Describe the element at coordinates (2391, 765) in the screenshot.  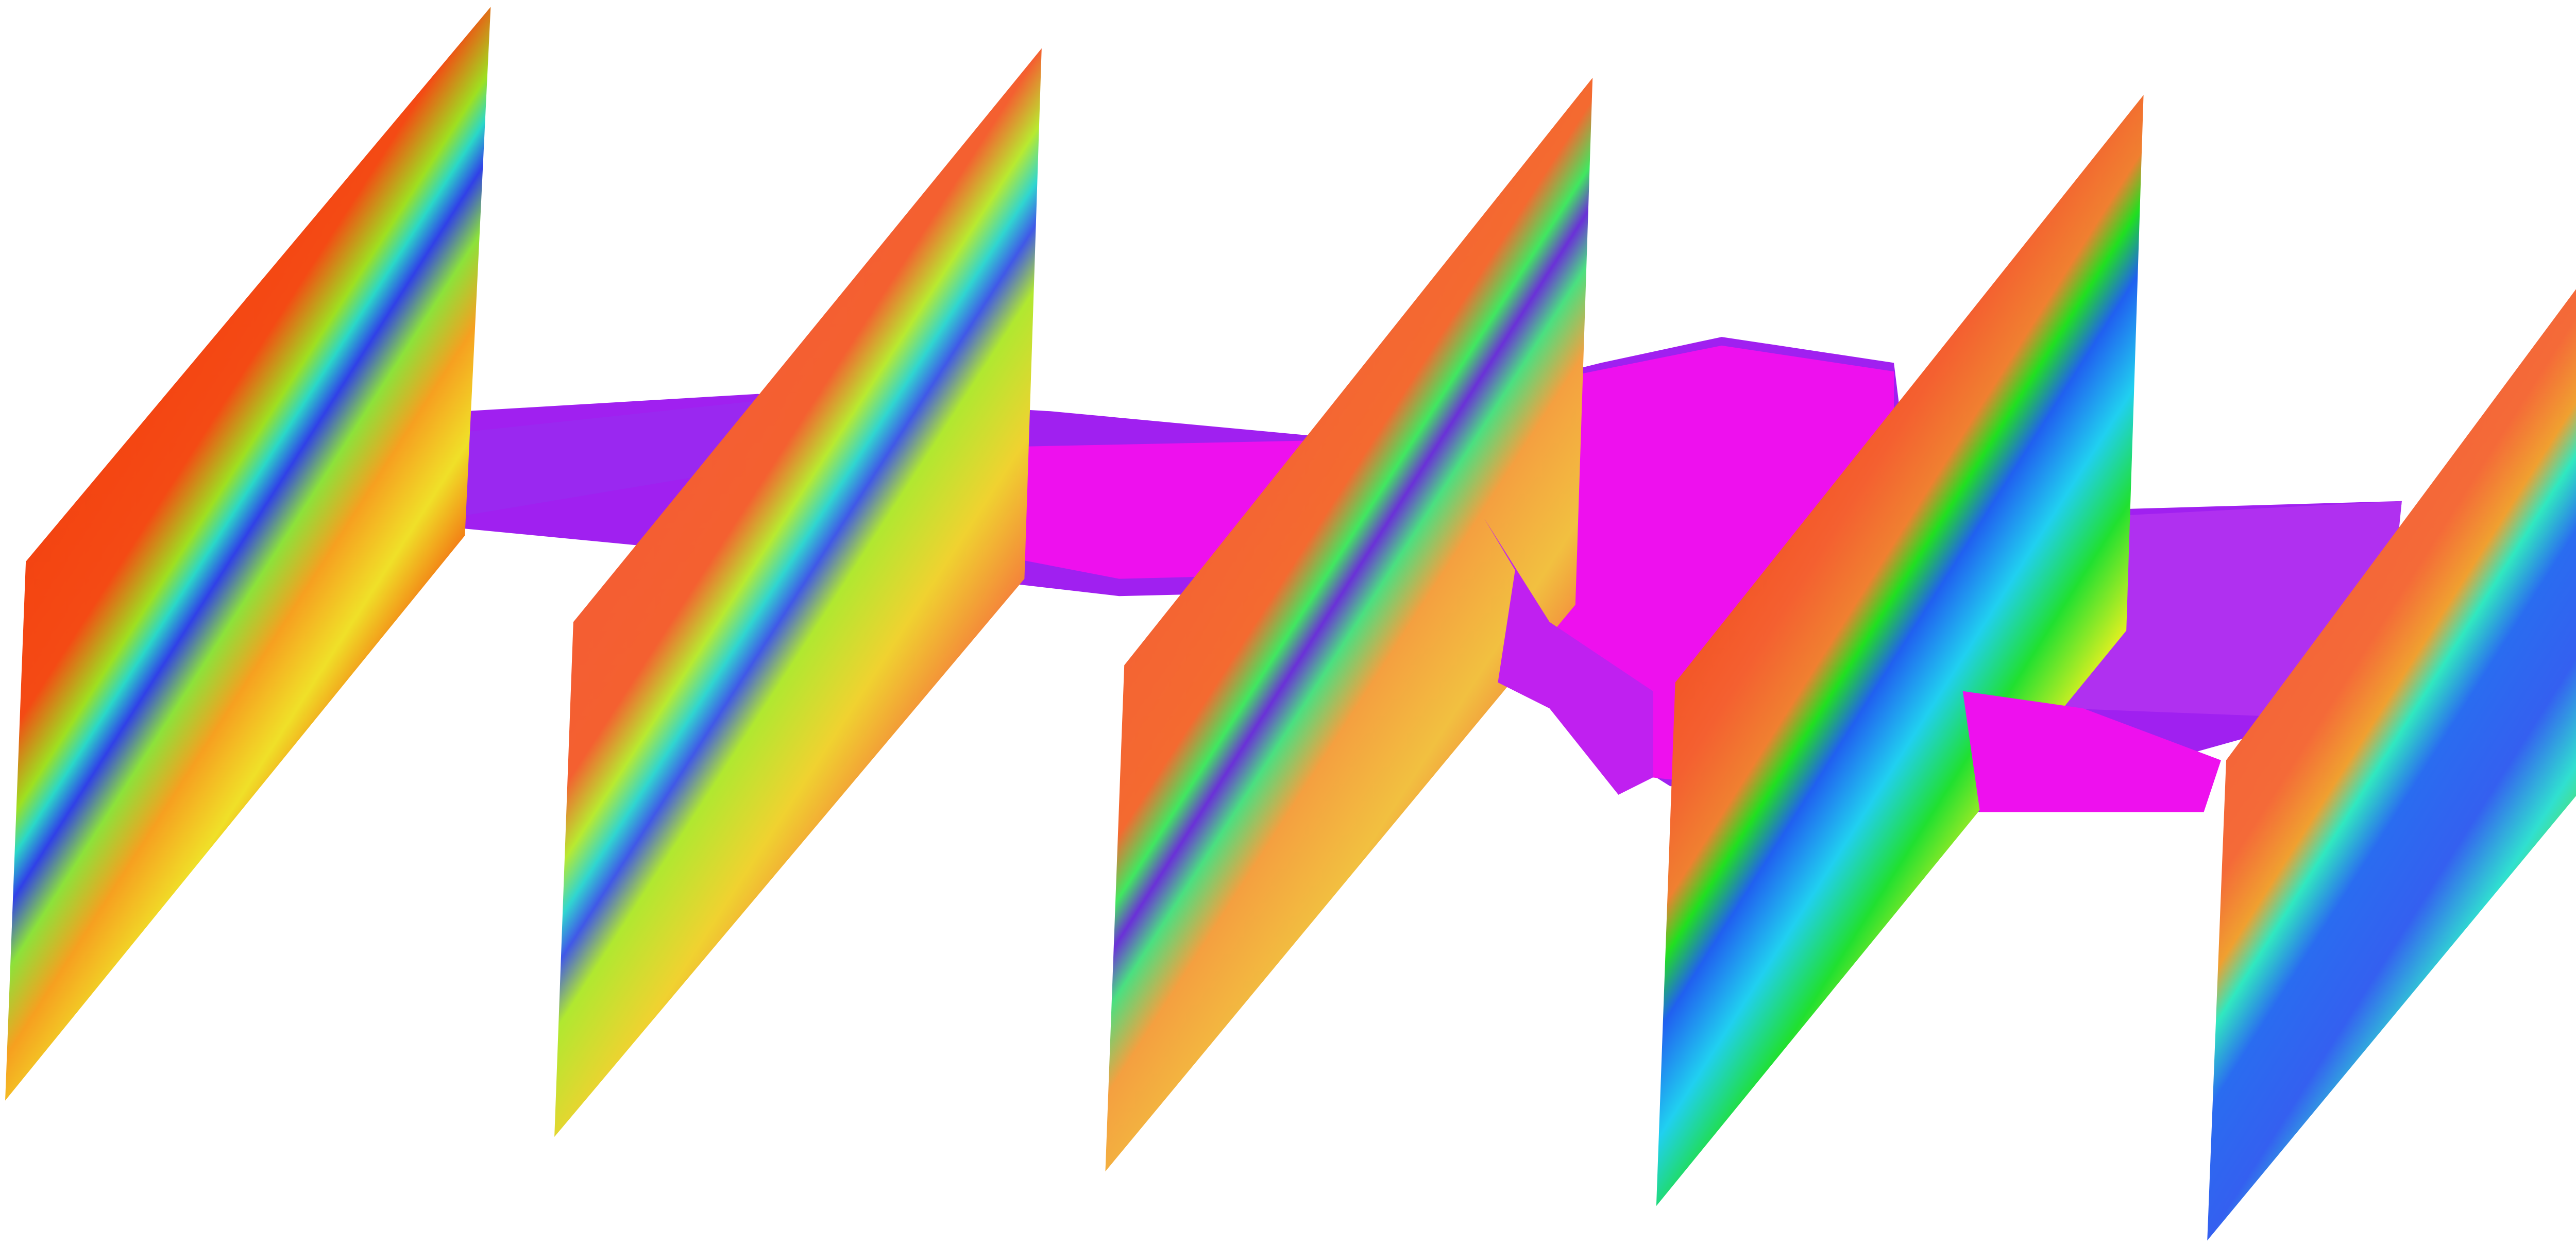
I see `slice` at that location.